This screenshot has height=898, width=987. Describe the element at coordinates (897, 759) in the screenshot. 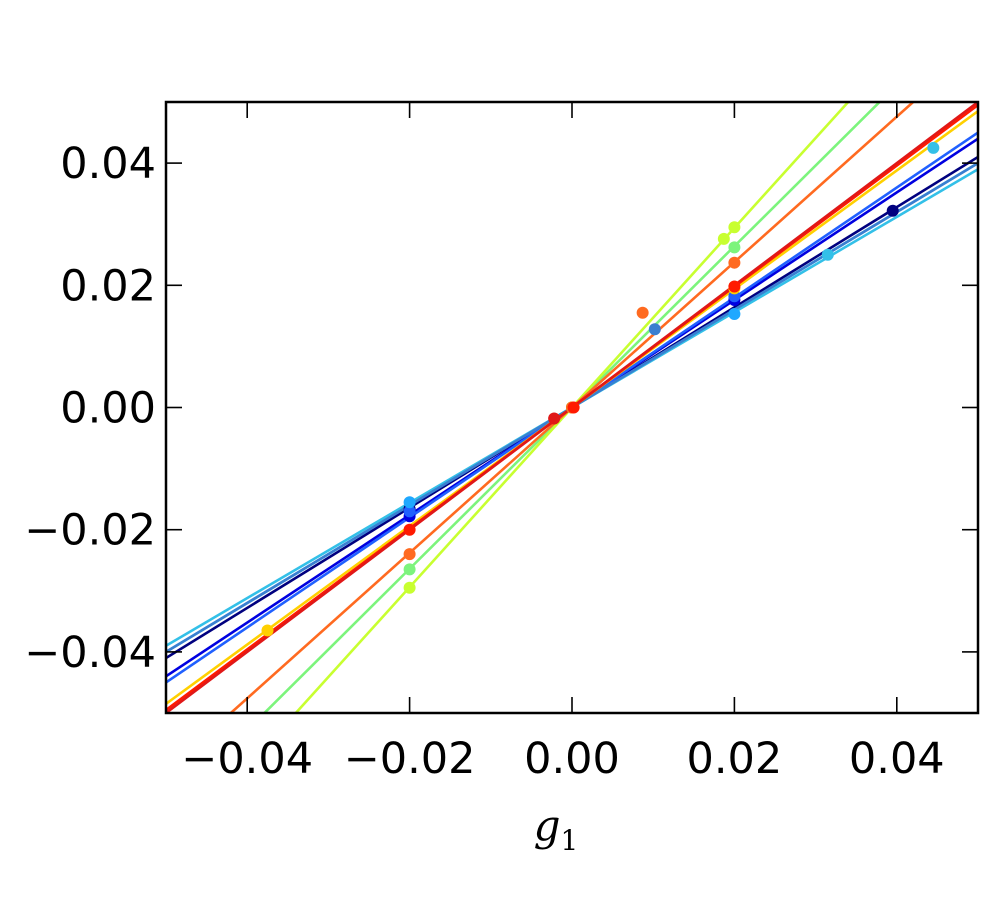

I see `x-tick-label: 0.04` at that location.